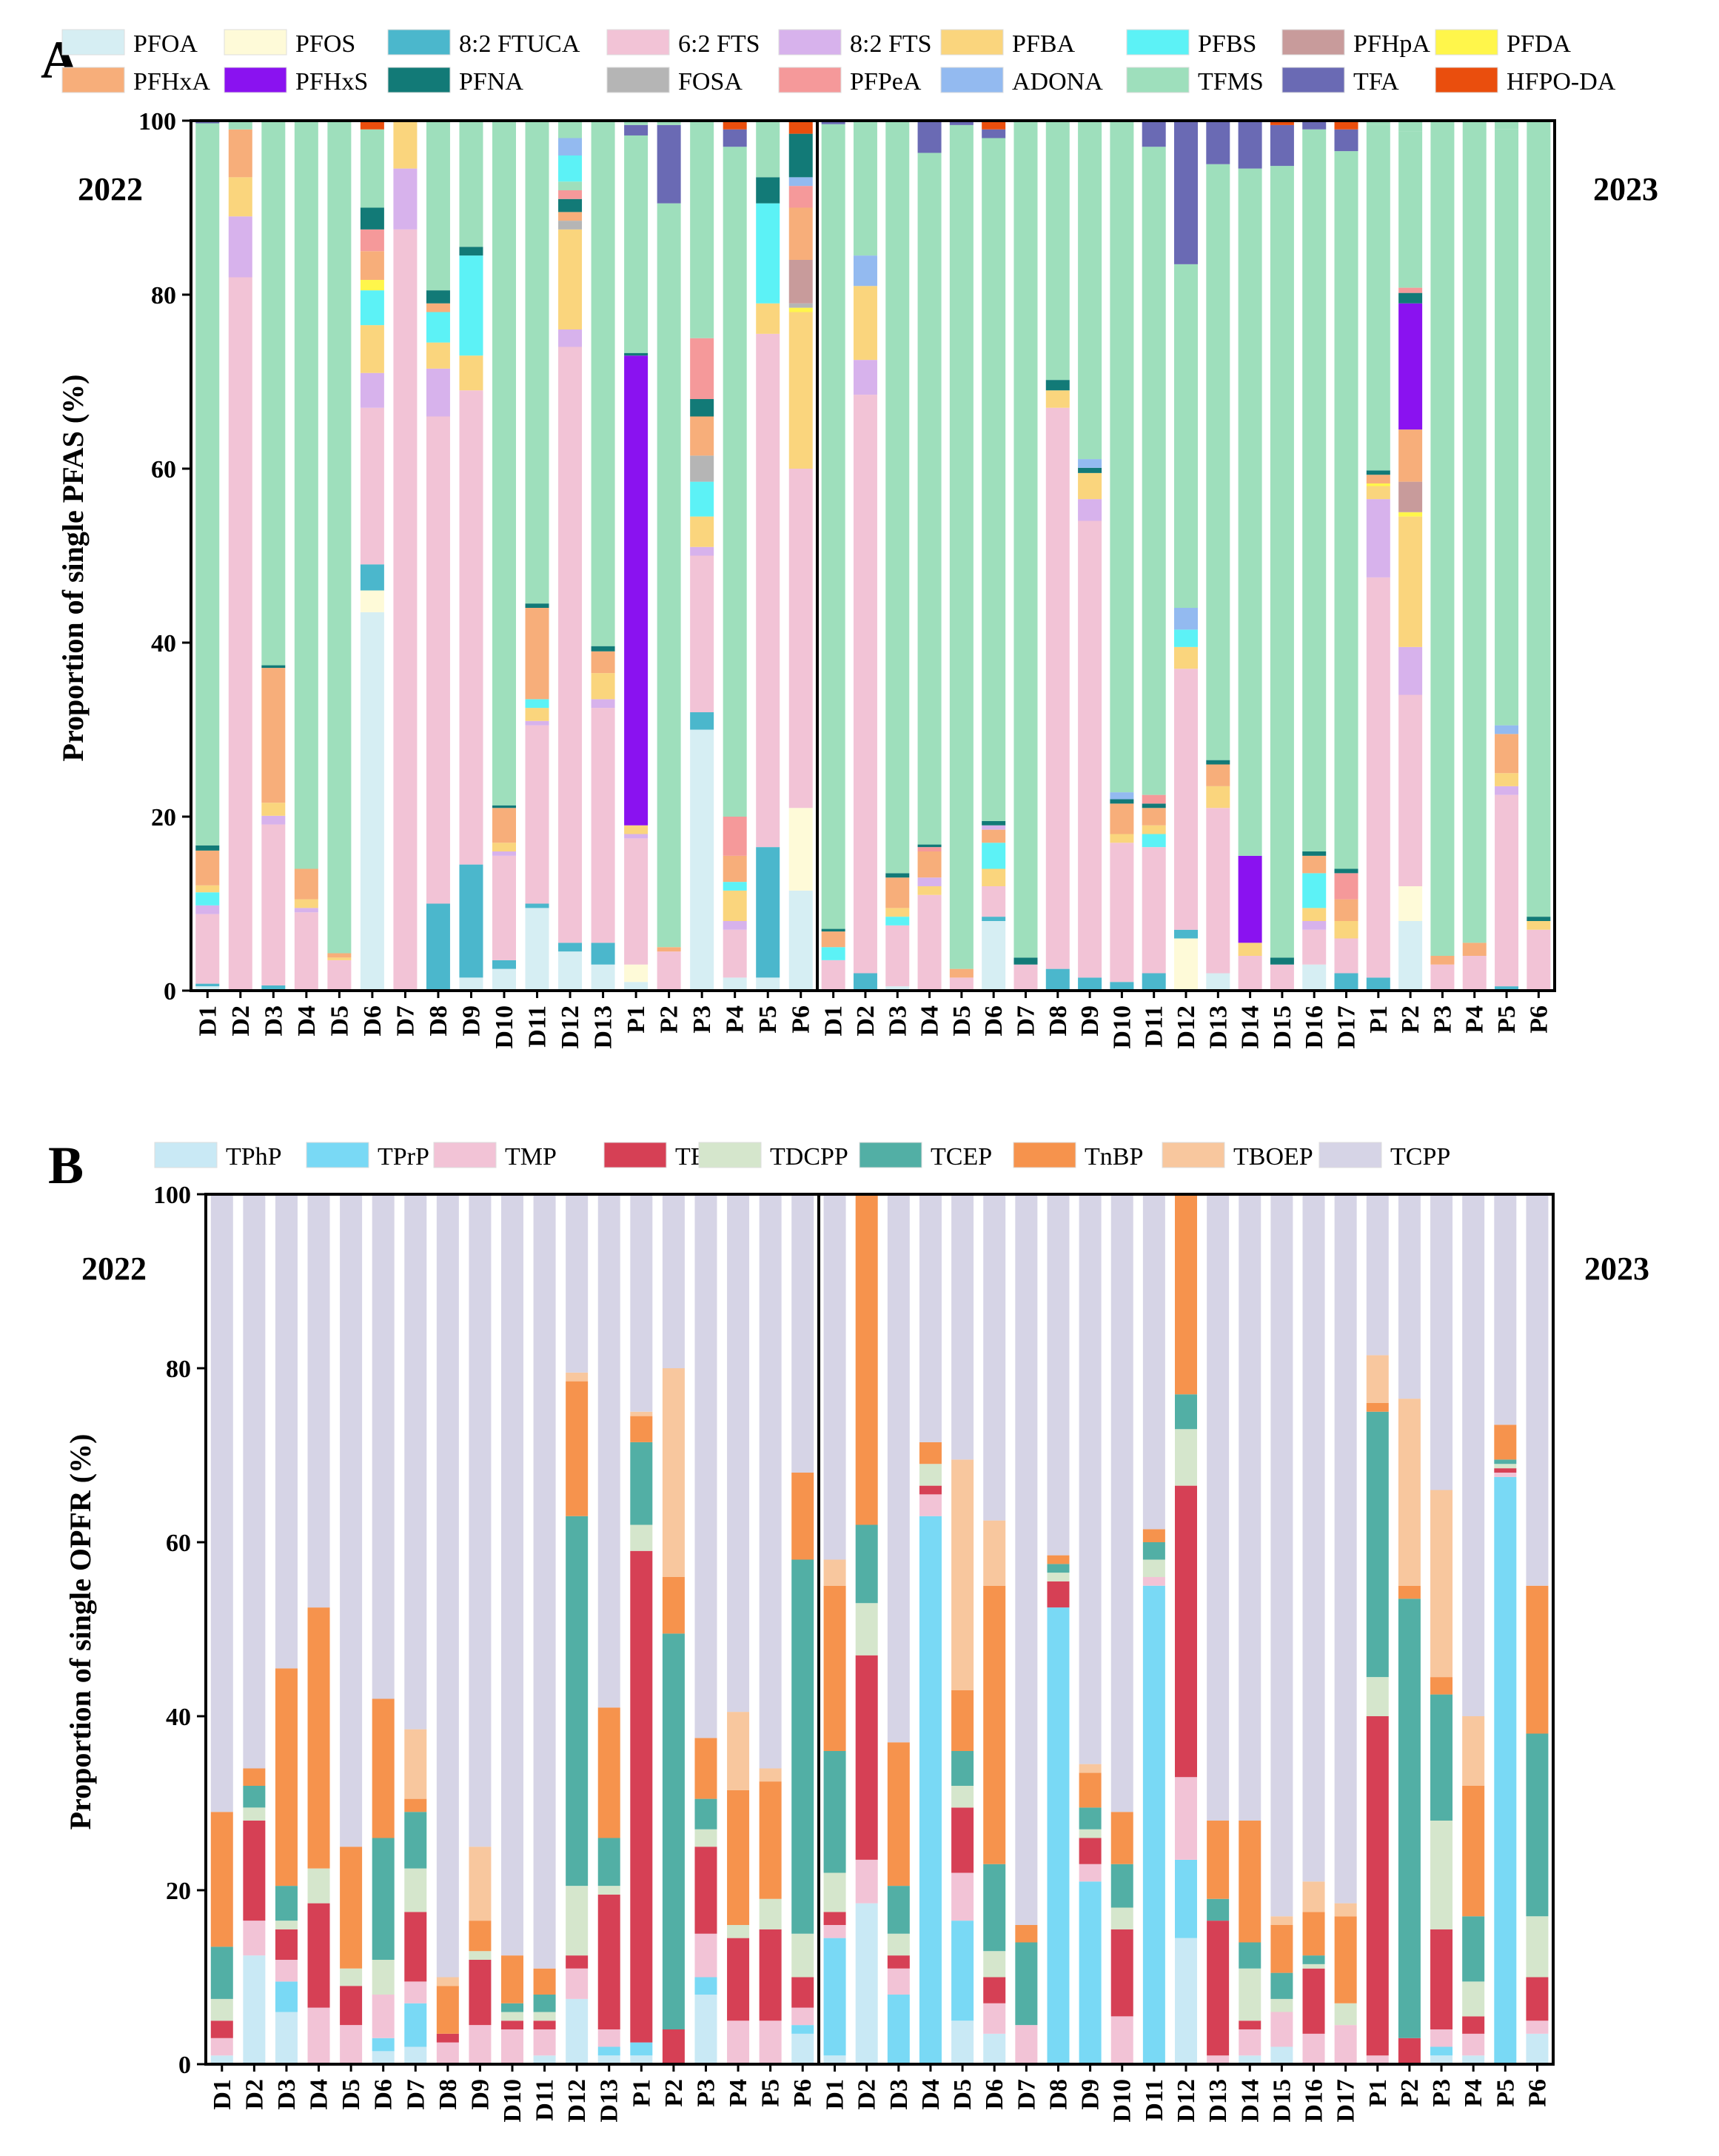 The image size is (1719, 2156). Describe the element at coordinates (1057, 82) in the screenshot. I see `legend-label: ADONA` at that location.